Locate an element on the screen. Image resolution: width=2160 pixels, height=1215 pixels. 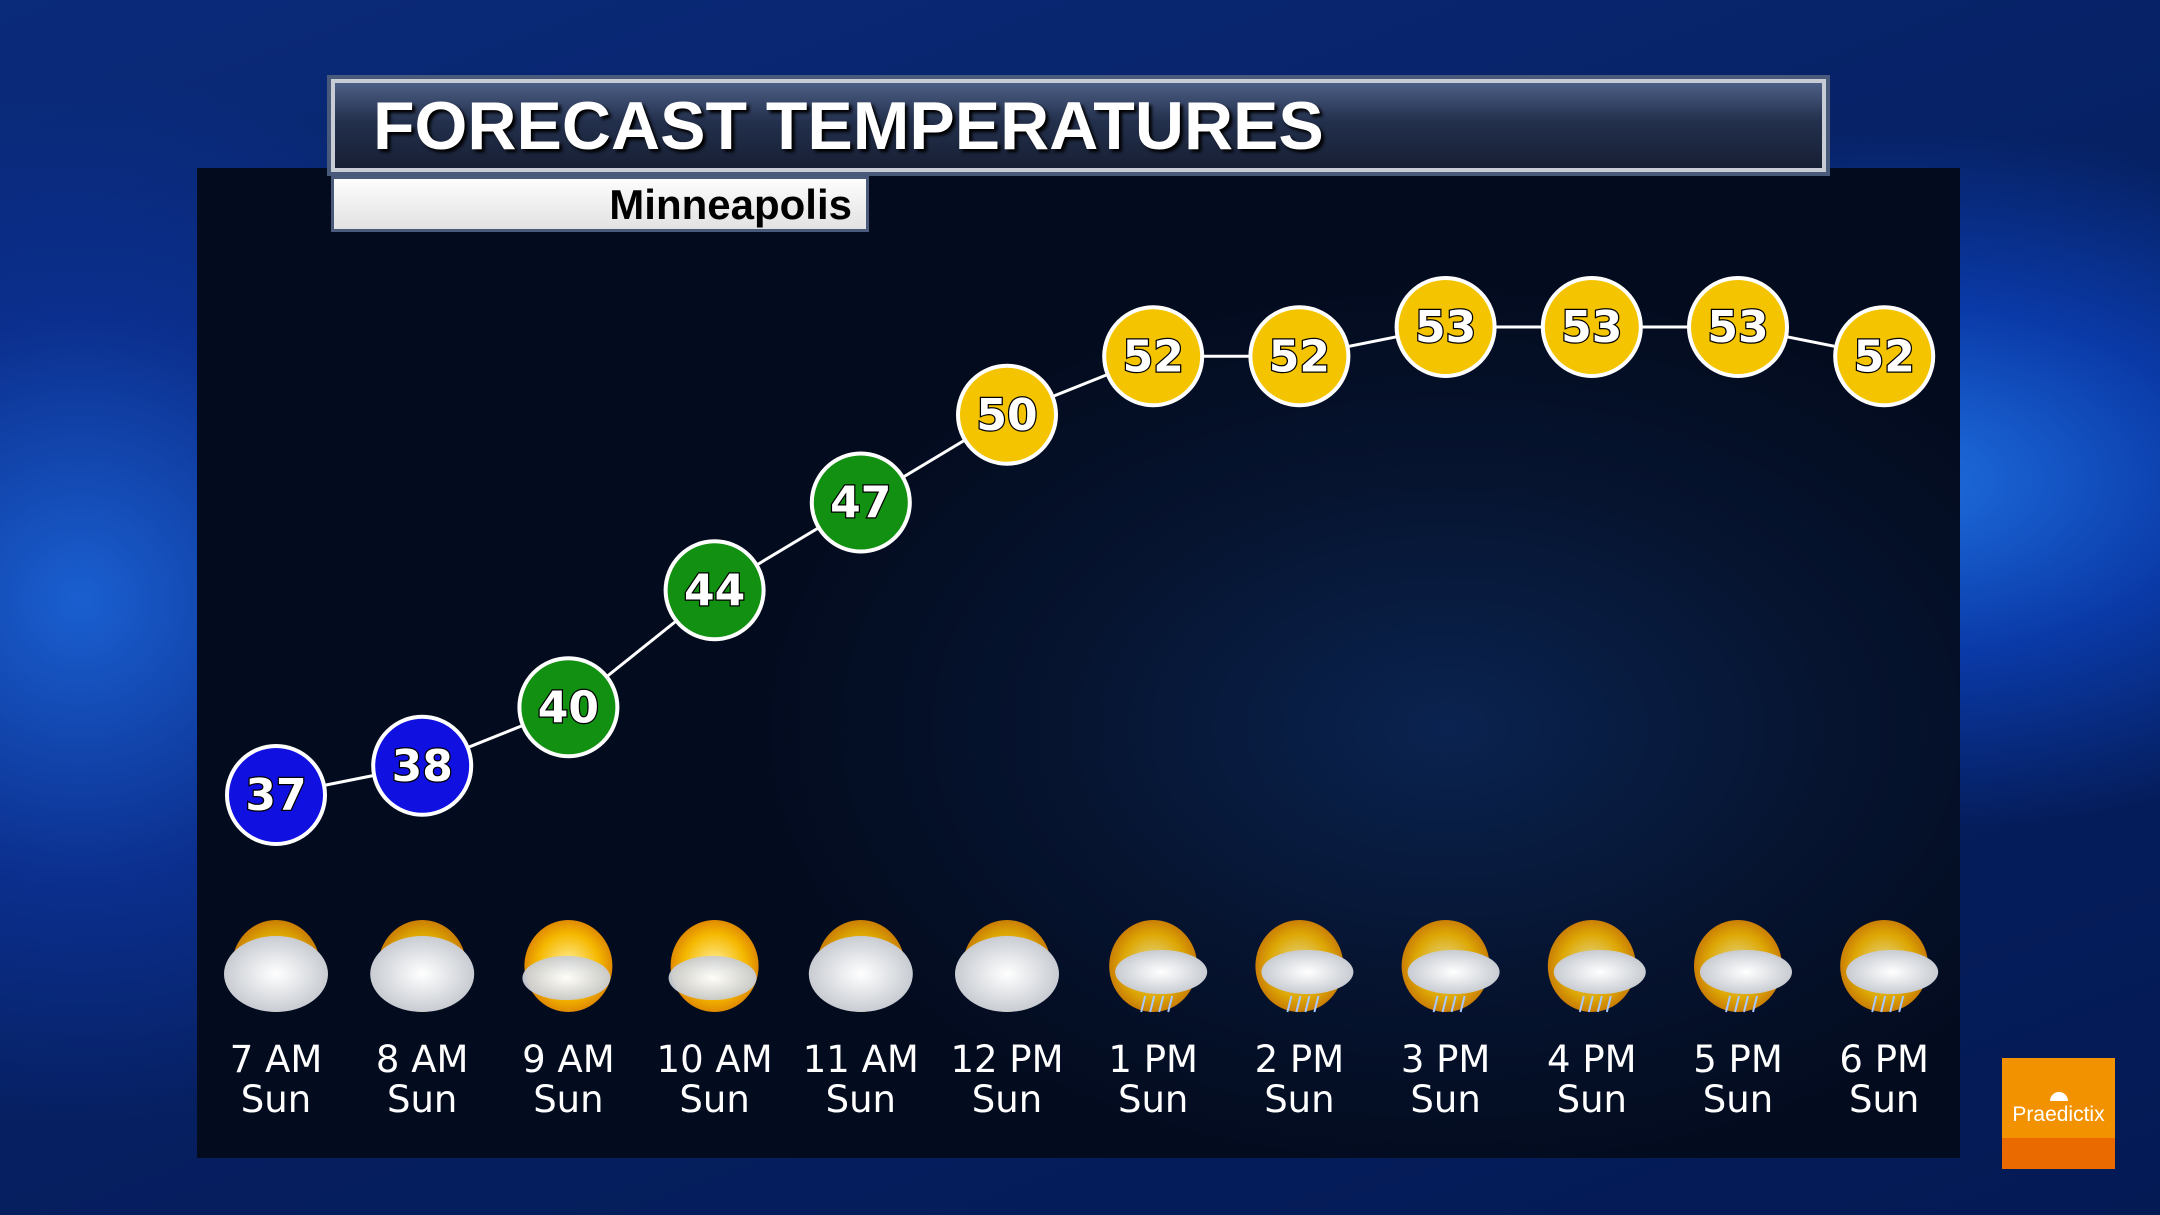
hour-label: 11 AM is located at coordinates (860, 1059).